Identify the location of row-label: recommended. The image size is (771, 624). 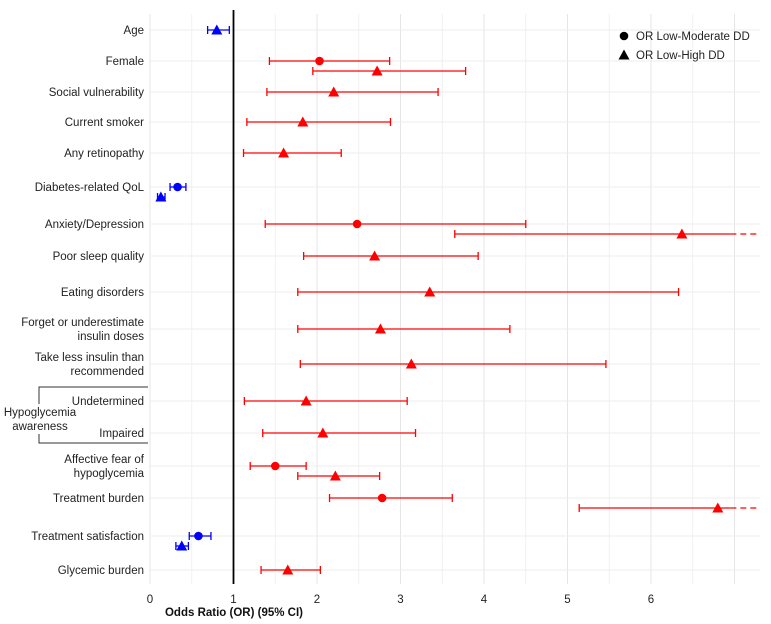
(107, 372).